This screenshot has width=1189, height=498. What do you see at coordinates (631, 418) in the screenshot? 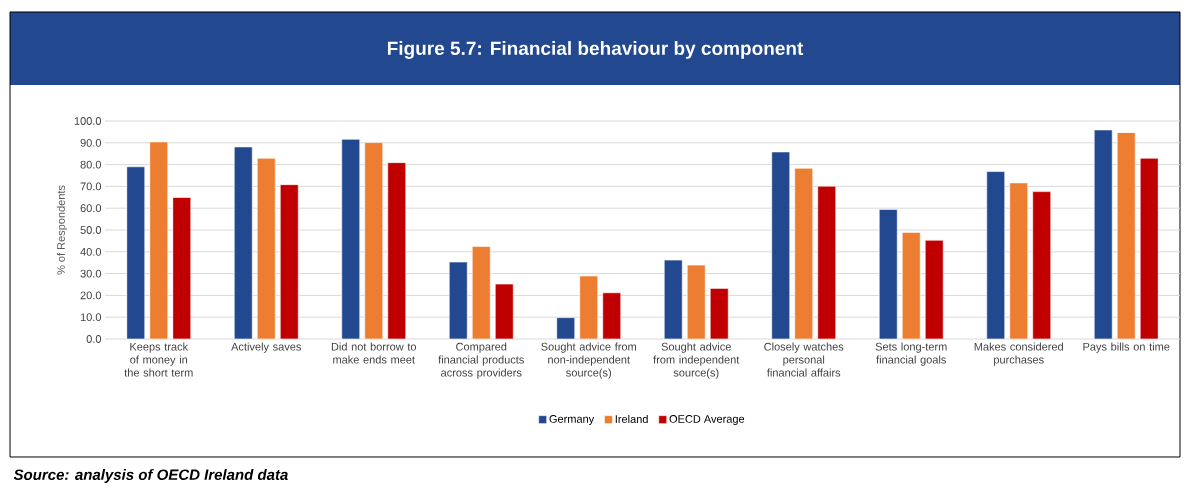
I see `legend-label: Ireland` at bounding box center [631, 418].